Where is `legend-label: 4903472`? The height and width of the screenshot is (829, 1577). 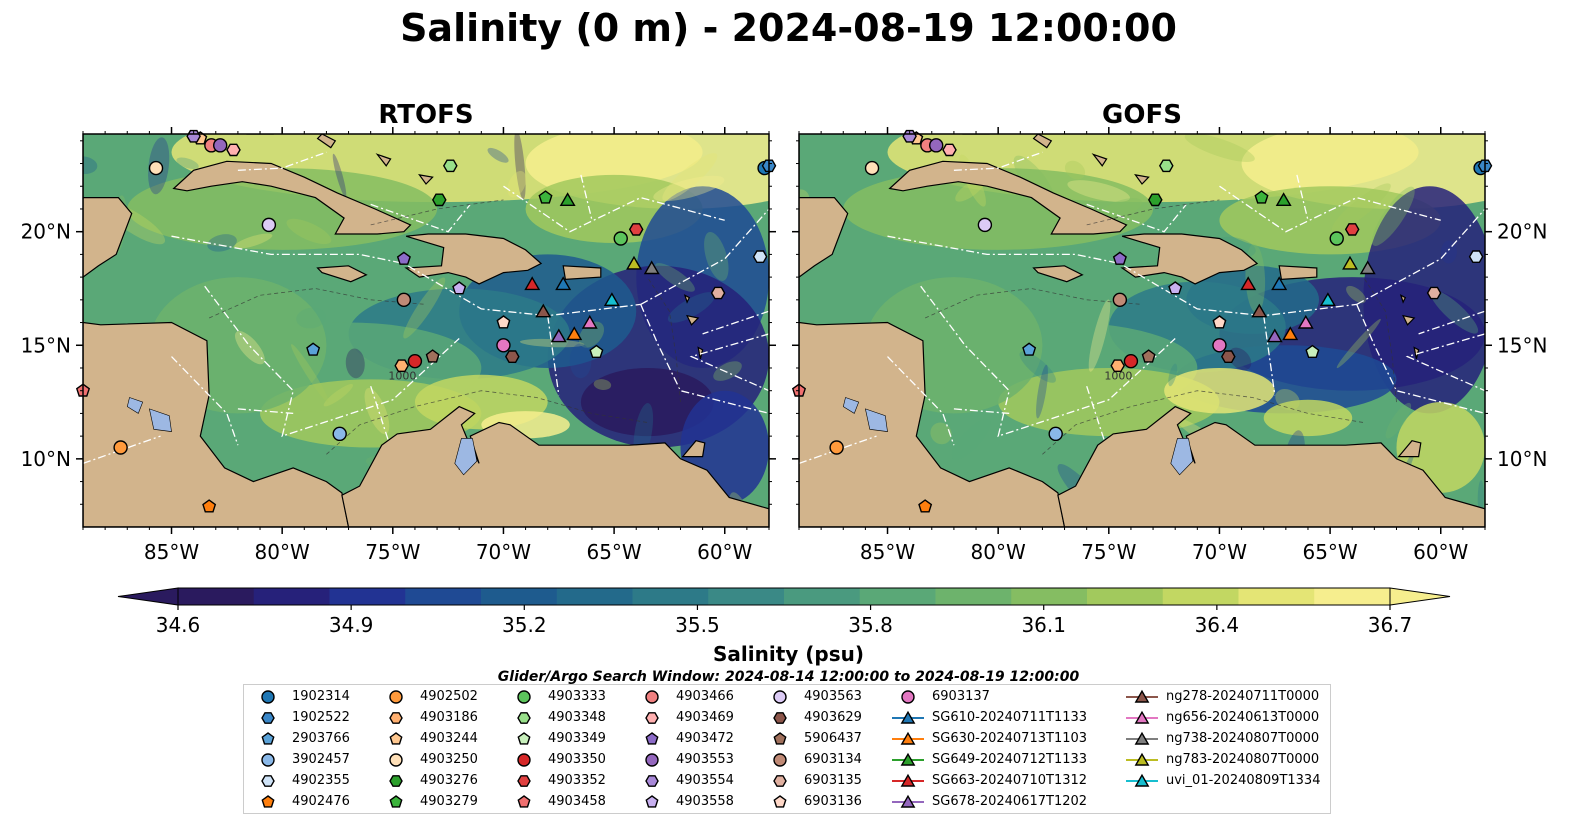 legend-label: 4903472 is located at coordinates (705, 738).